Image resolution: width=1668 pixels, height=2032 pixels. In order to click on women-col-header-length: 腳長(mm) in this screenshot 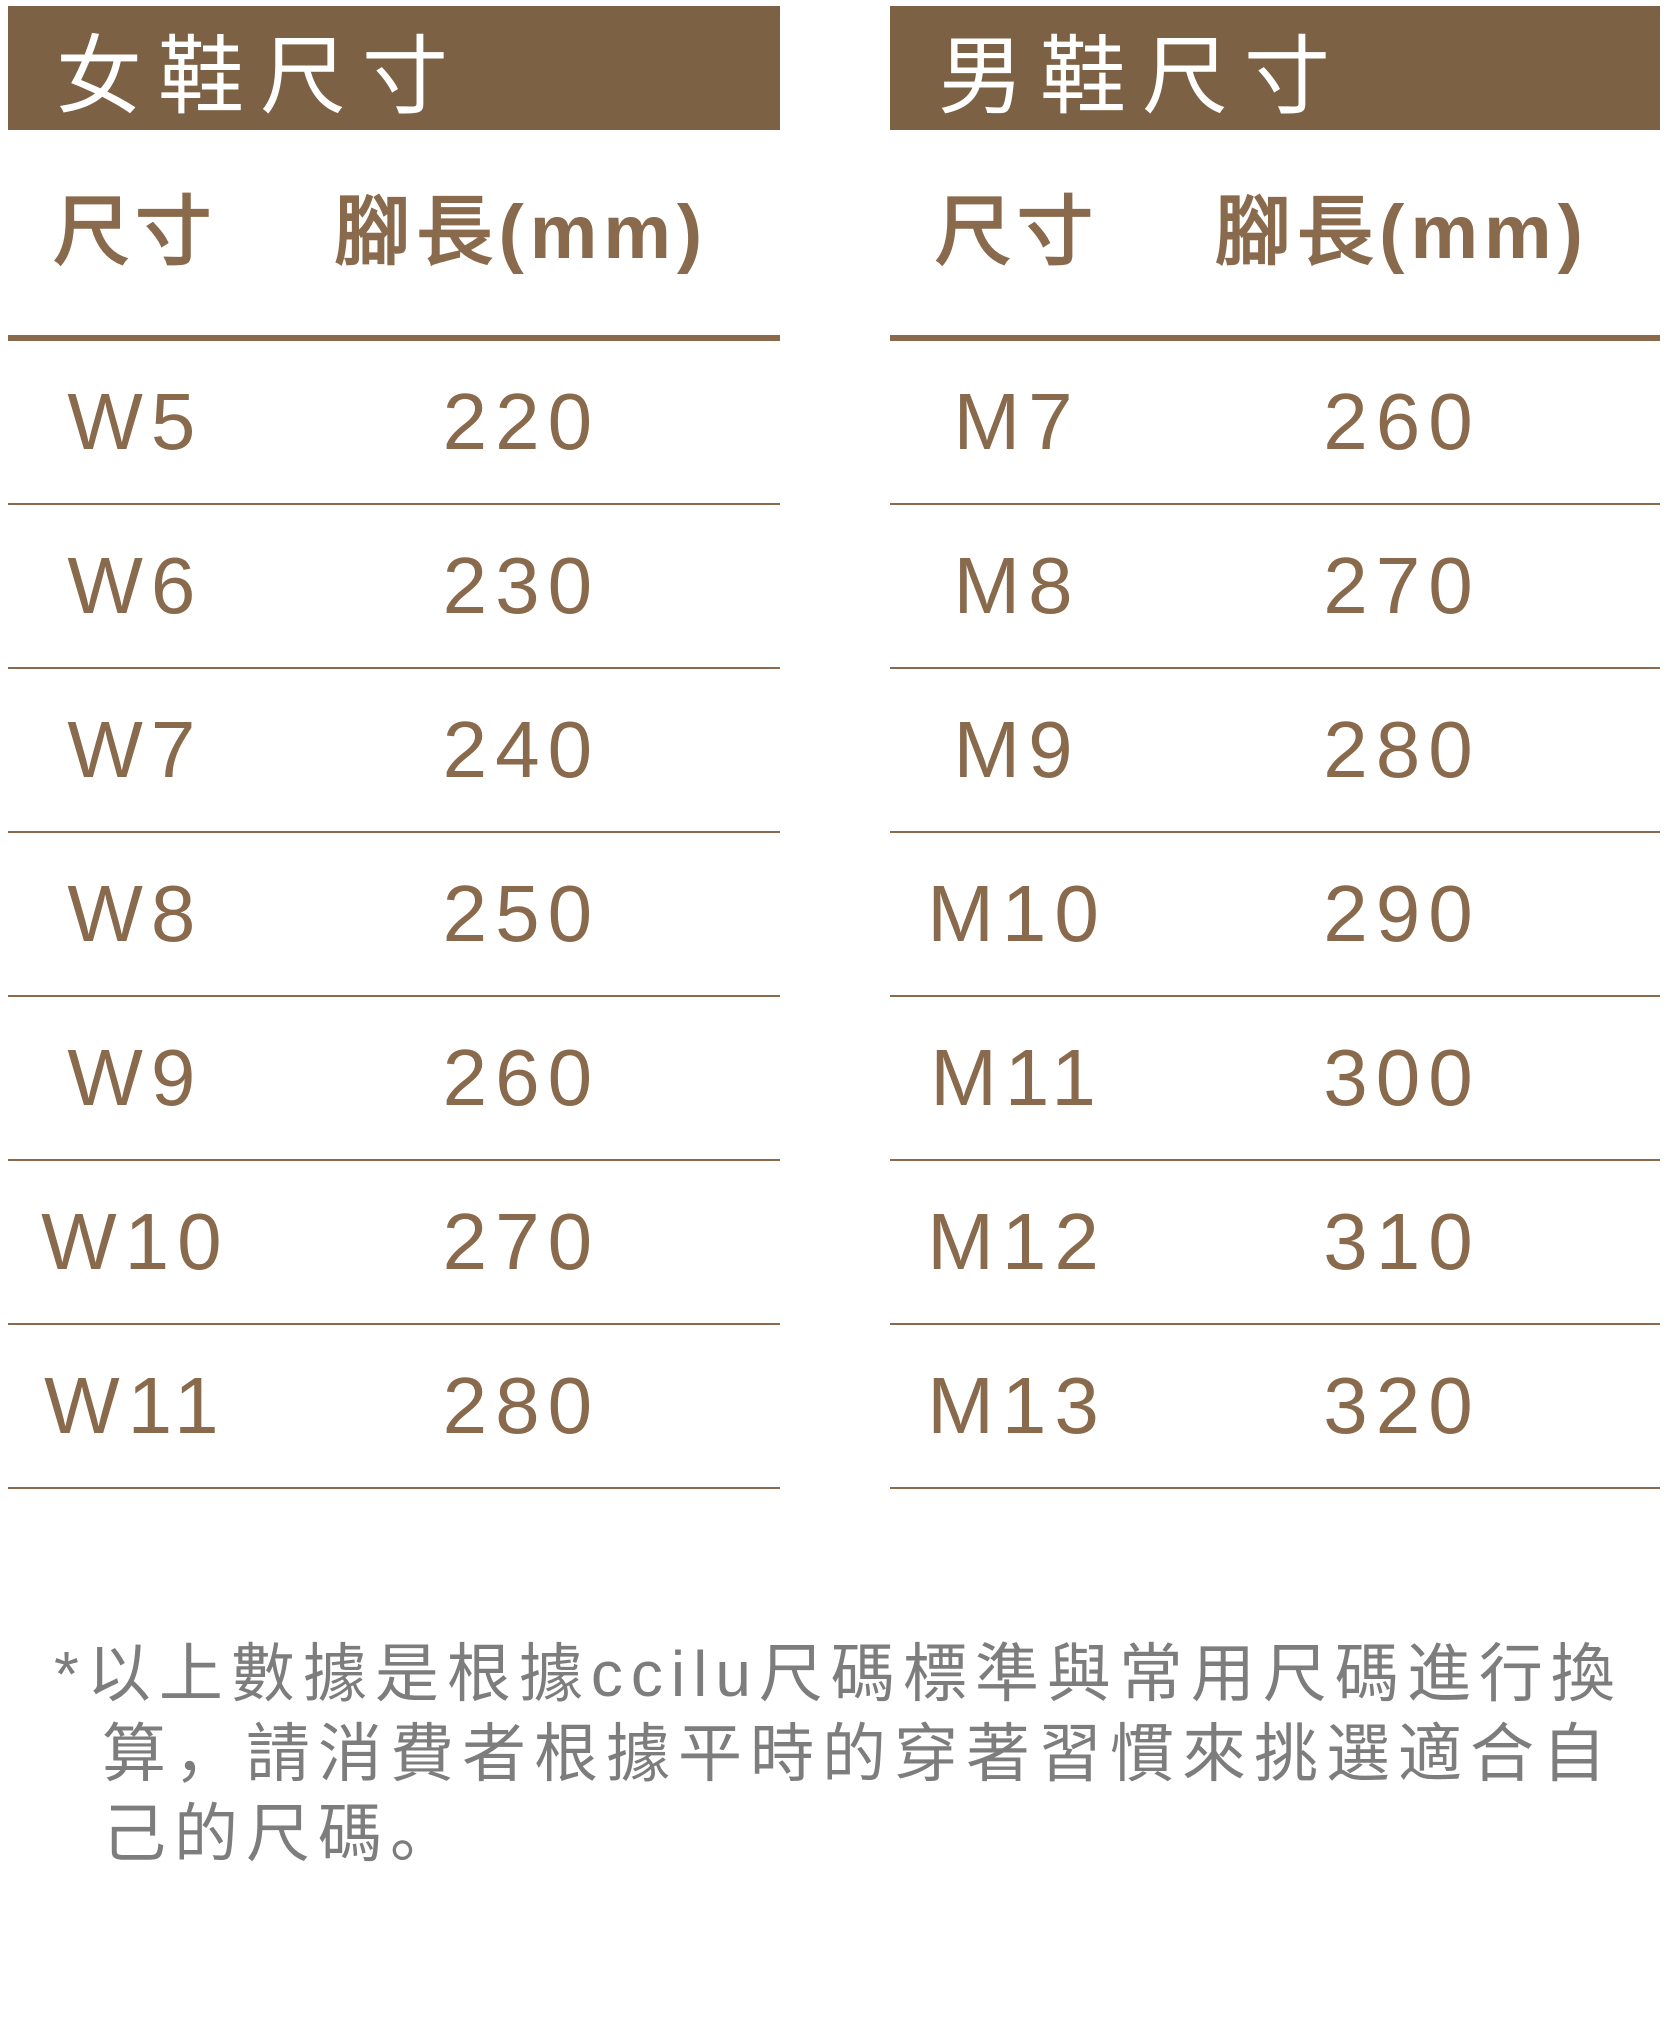, I will do `click(521, 232)`.